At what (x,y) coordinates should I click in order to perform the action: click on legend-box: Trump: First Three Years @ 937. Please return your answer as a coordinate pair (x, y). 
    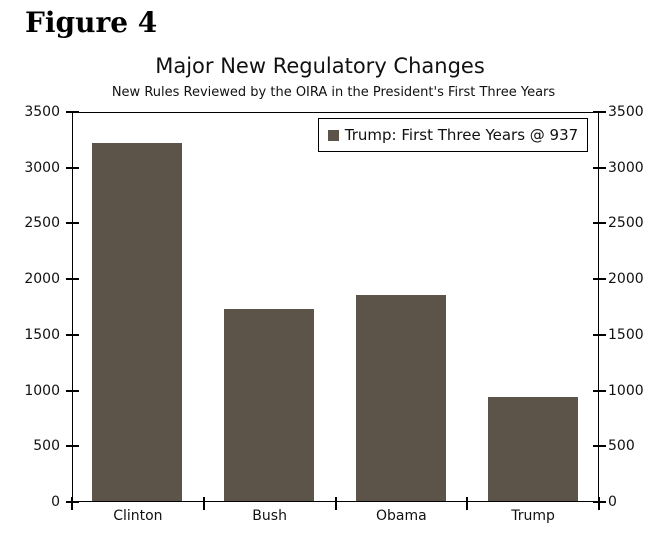
    Looking at the image, I should click on (453, 135).